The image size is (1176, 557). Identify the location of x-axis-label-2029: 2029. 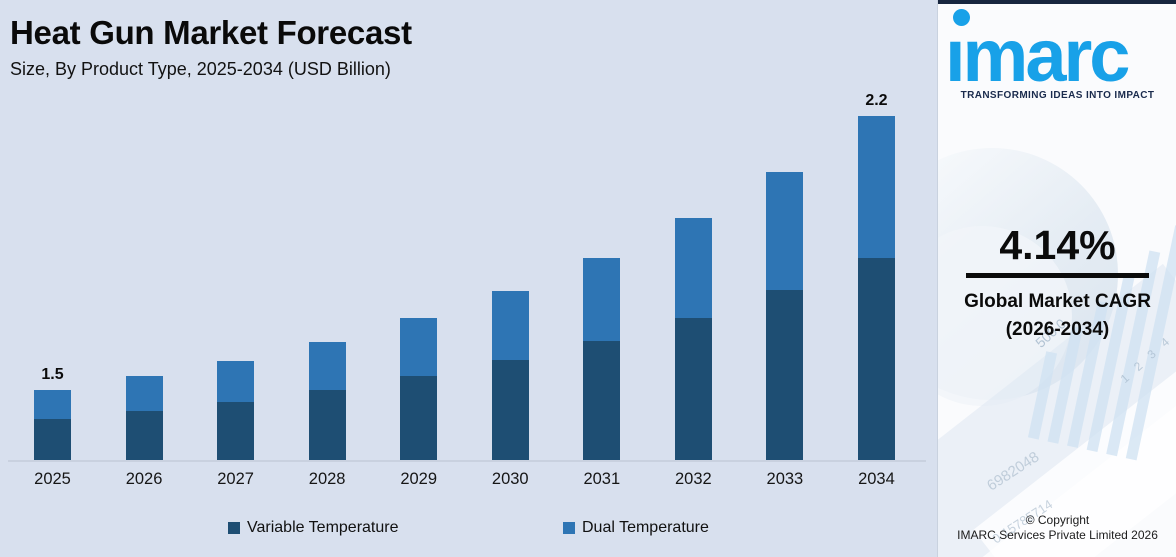
(419, 479).